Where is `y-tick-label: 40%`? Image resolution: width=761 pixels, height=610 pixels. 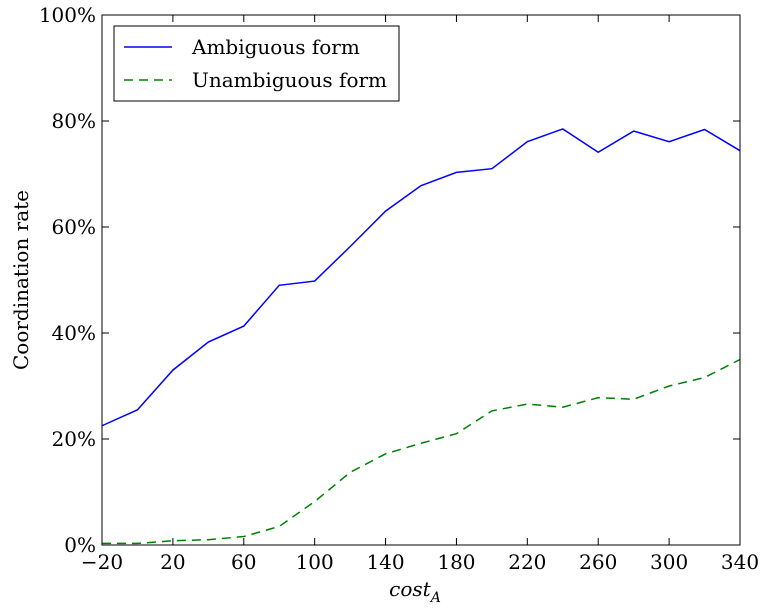 y-tick-label: 40% is located at coordinates (74, 333).